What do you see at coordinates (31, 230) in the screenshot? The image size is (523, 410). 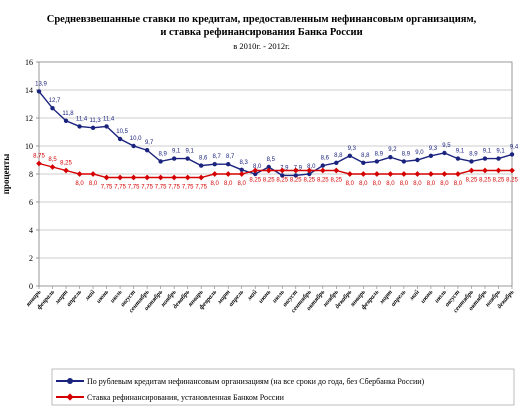 I see `y-tick-label: 4` at bounding box center [31, 230].